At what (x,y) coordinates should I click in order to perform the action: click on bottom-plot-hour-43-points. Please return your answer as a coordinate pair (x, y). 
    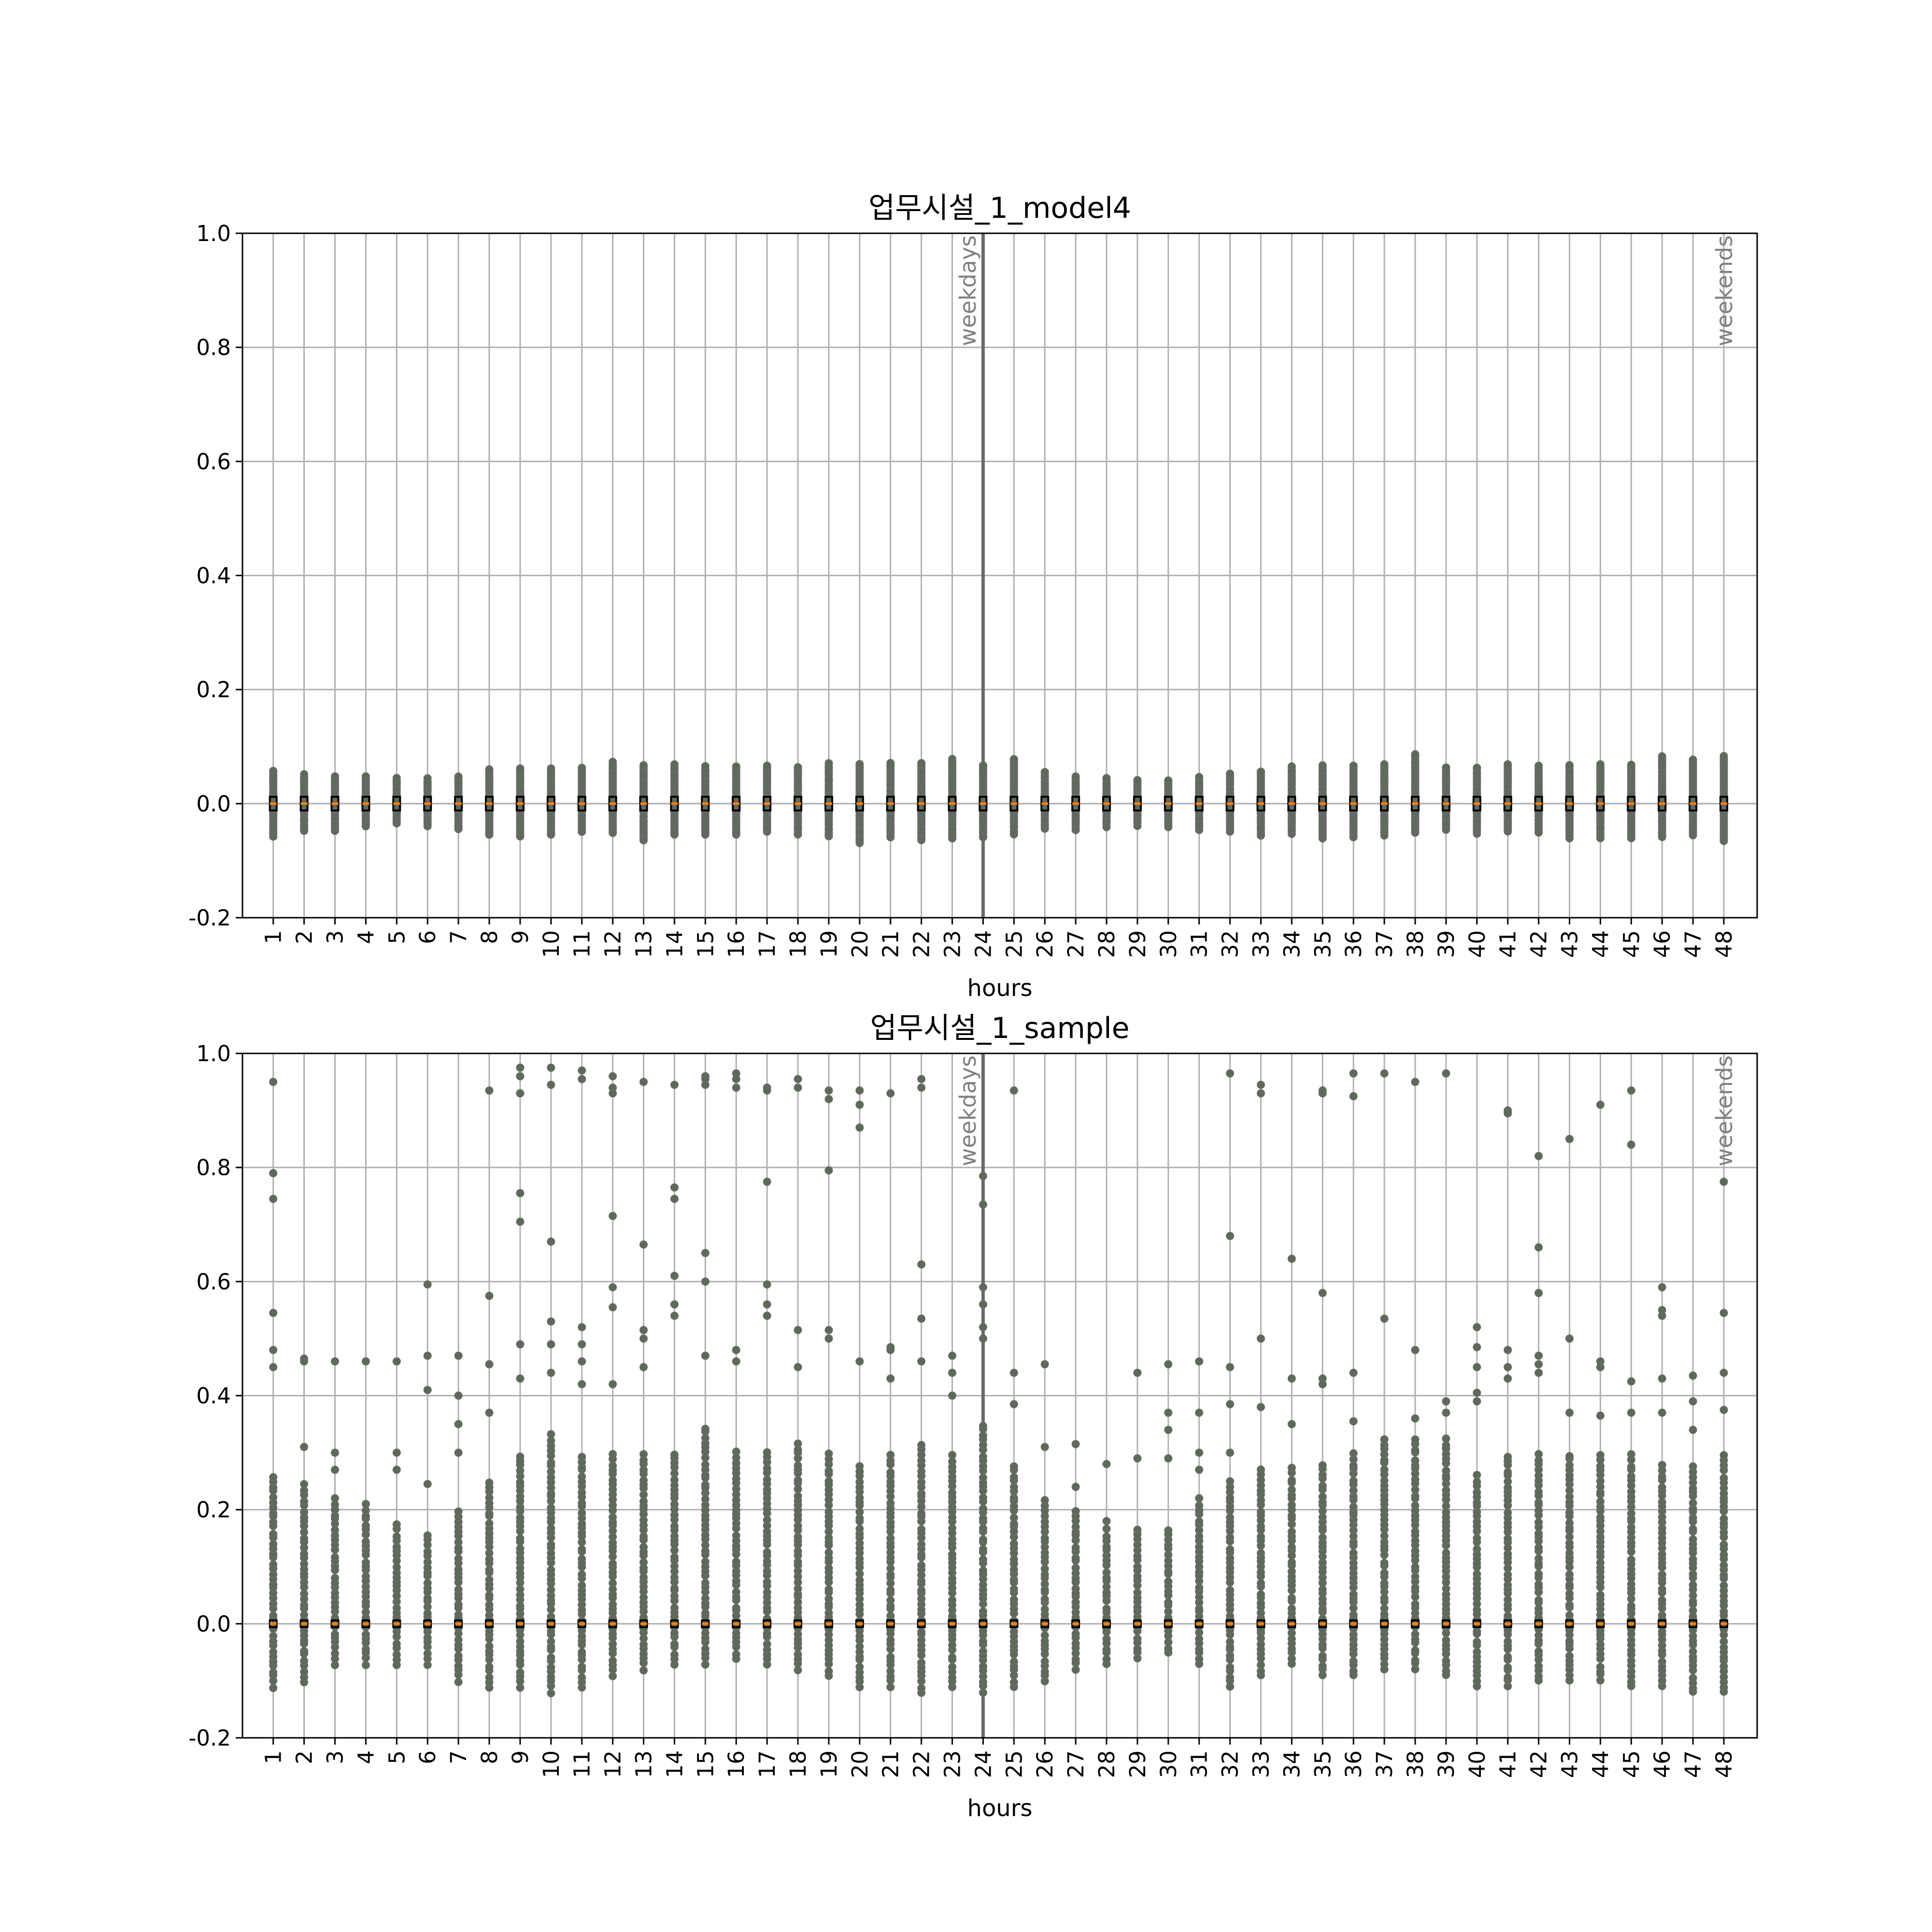
    Looking at the image, I should click on (1569, 1410).